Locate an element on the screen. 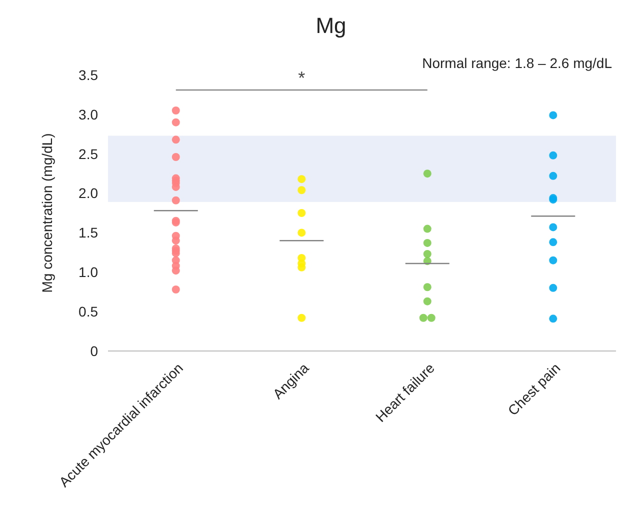 The width and height of the screenshot is (617, 508). y-tick-label: 0.5 is located at coordinates (88, 311).